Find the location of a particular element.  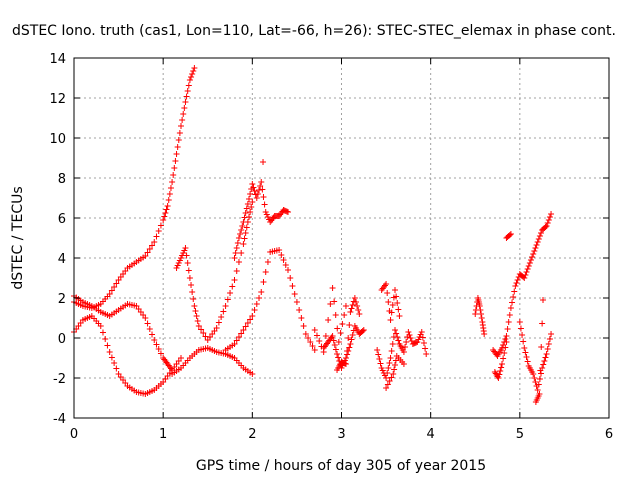

x-tick-label: 3 is located at coordinates (341, 434).